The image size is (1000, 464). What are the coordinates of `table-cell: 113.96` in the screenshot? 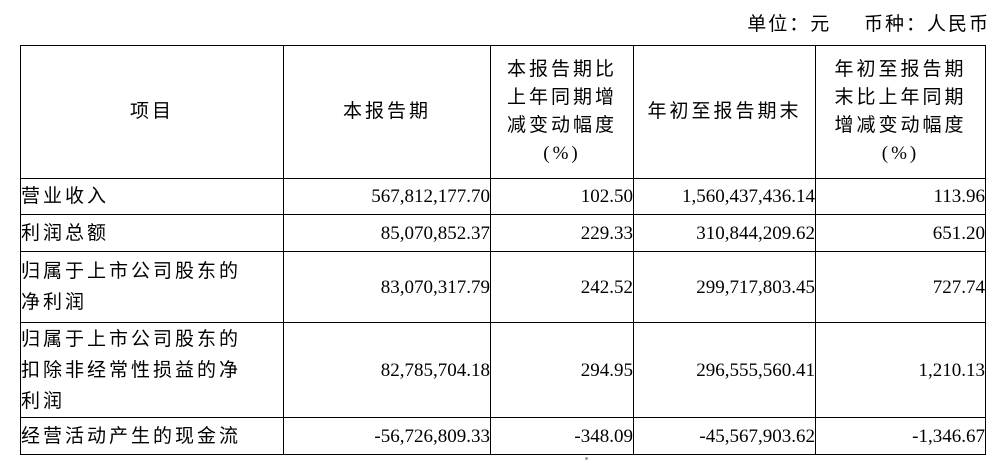 It's located at (900, 196).